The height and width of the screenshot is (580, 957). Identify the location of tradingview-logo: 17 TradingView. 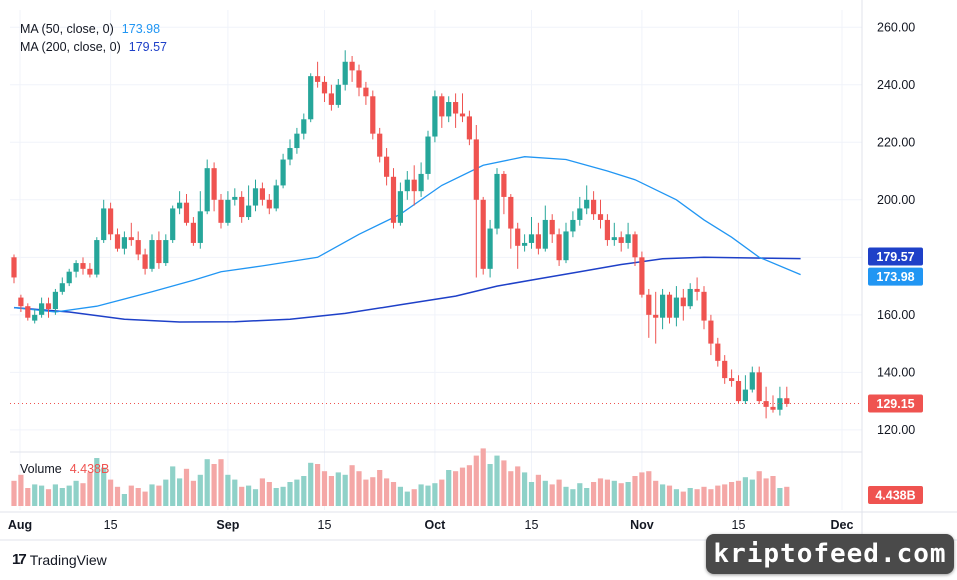
(59, 559).